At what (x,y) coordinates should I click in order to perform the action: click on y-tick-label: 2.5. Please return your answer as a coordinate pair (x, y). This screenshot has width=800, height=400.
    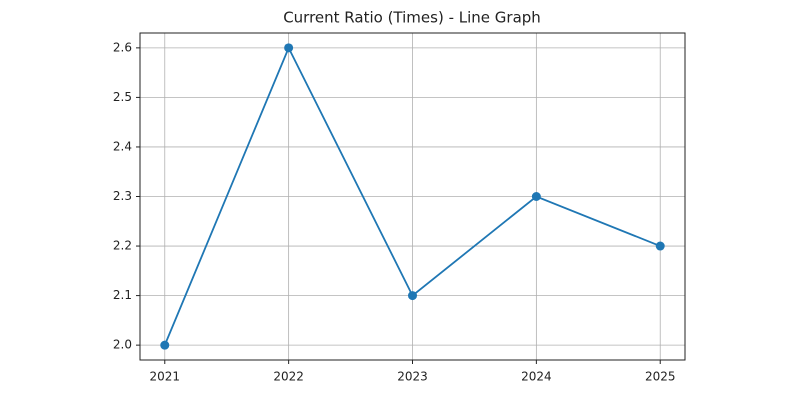
    Looking at the image, I should click on (122, 97).